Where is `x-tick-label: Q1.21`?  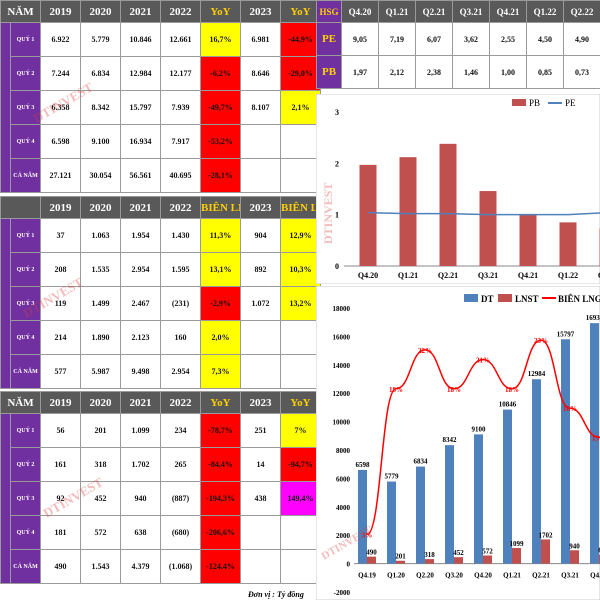 x-tick-label: Q1.21 is located at coordinates (408, 275).